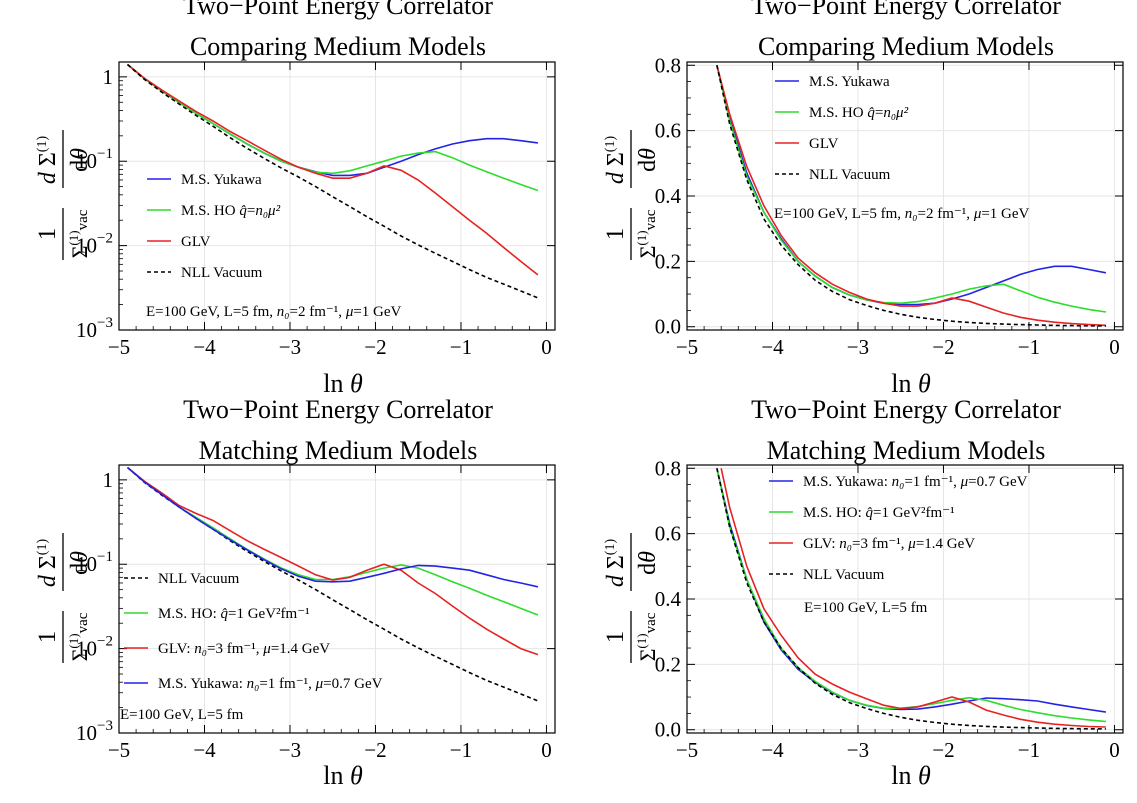  What do you see at coordinates (199, 579) in the screenshot?
I see `legend-label-1: NLL Vacuum` at bounding box center [199, 579].